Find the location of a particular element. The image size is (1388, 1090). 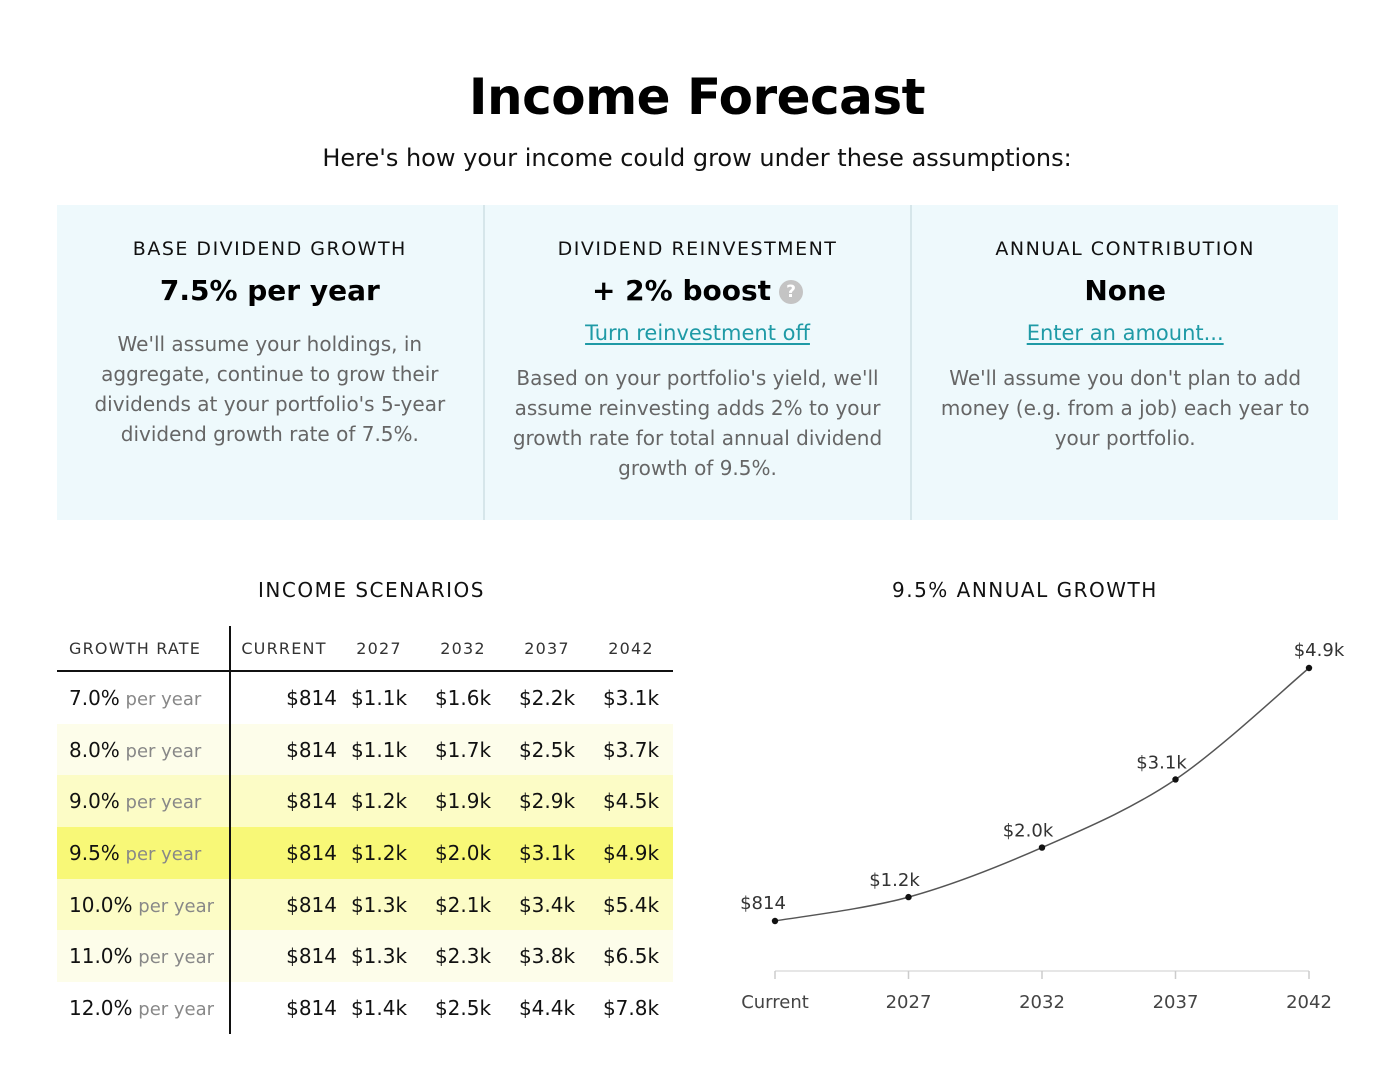

growth-rate-cell: 7.0% per year is located at coordinates (144, 697).